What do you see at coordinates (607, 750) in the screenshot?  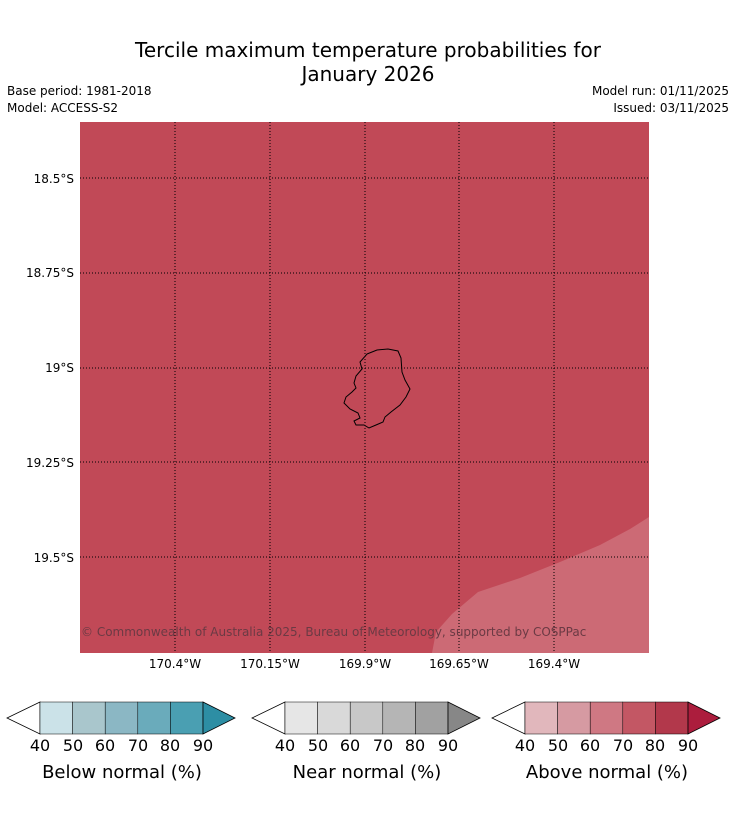 I see `legend-above-normal: 40 50 60 70 80 90 Above normal (%)` at bounding box center [607, 750].